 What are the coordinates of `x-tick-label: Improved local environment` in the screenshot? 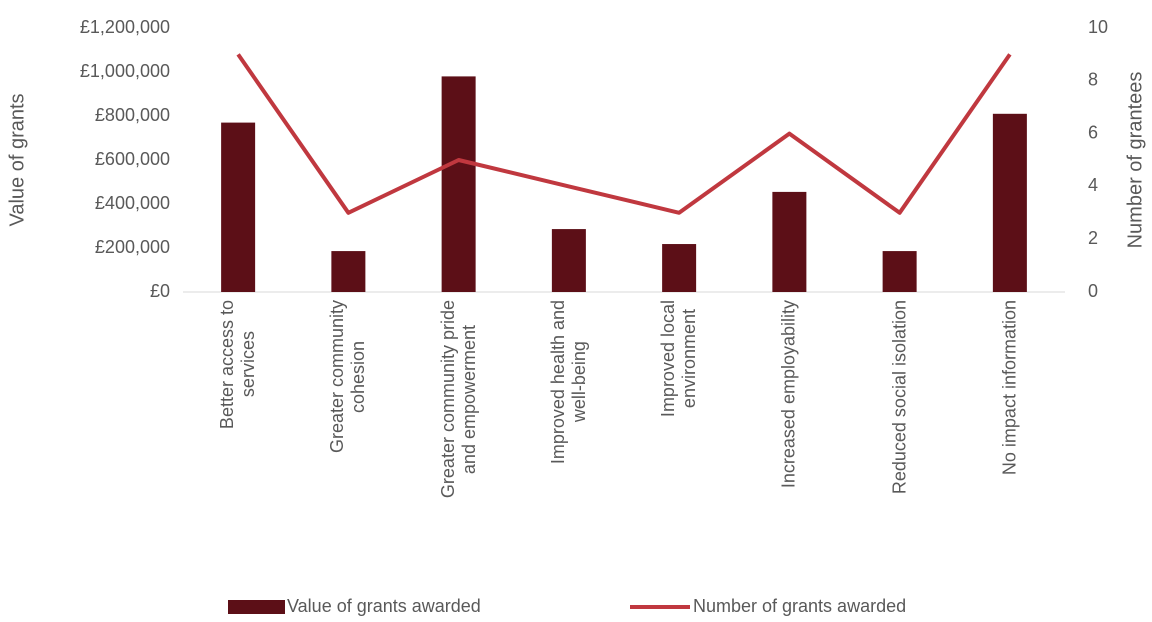 It's located at (679, 359).